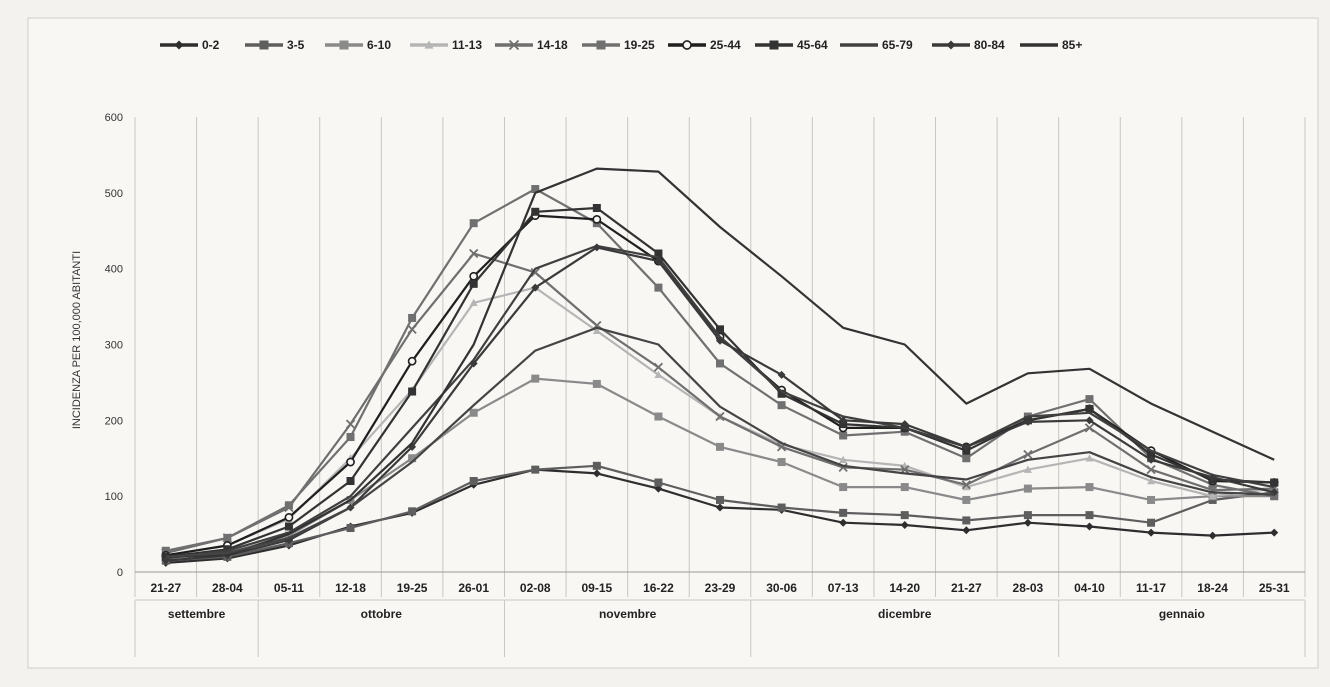 This screenshot has height=687, width=1330. What do you see at coordinates (275, 45) in the screenshot?
I see `legend-entry: 3-5` at bounding box center [275, 45].